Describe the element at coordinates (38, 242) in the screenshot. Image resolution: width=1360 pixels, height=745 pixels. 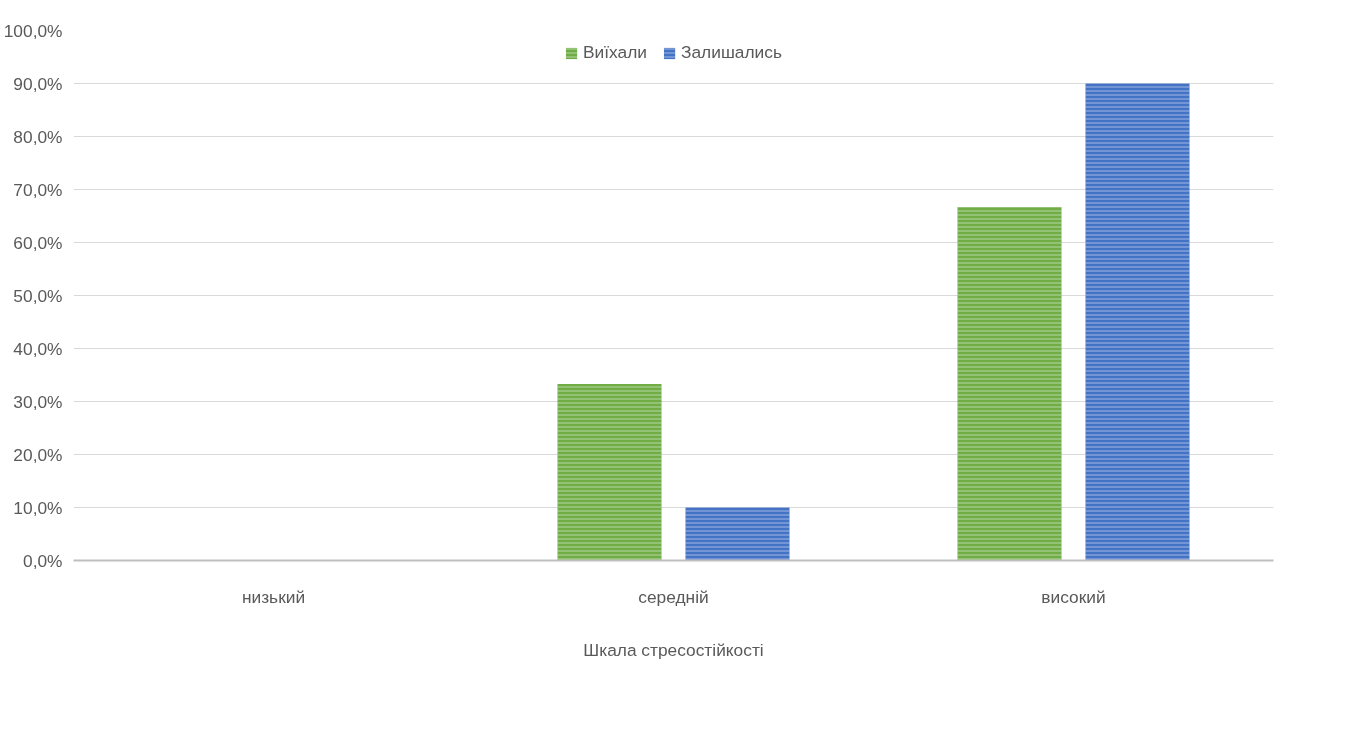
I see `y-tick-label: 60,0%` at that location.